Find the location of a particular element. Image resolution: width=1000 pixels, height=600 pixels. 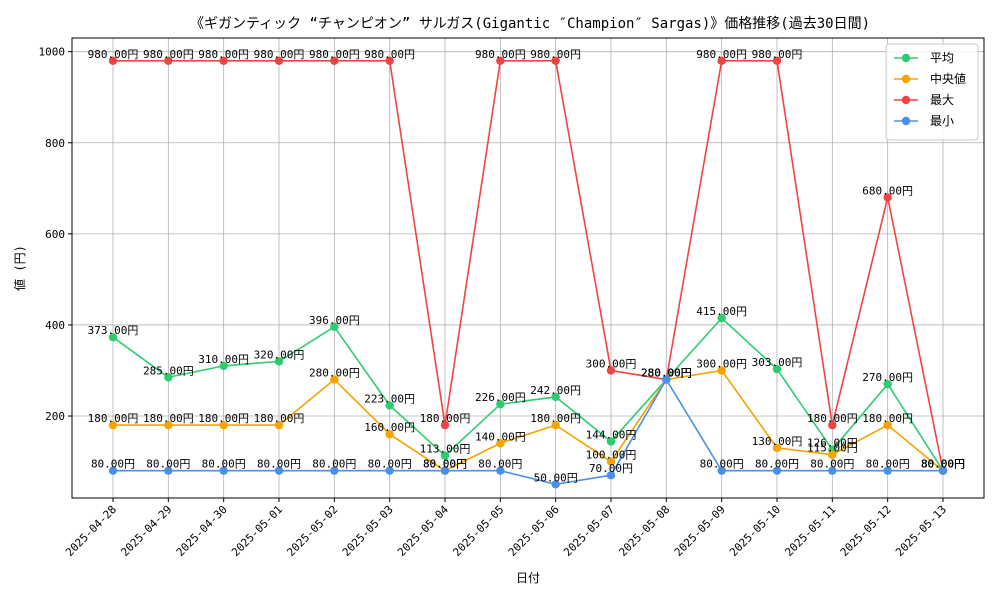

y-tick-label: 800 is located at coordinates (55, 143).